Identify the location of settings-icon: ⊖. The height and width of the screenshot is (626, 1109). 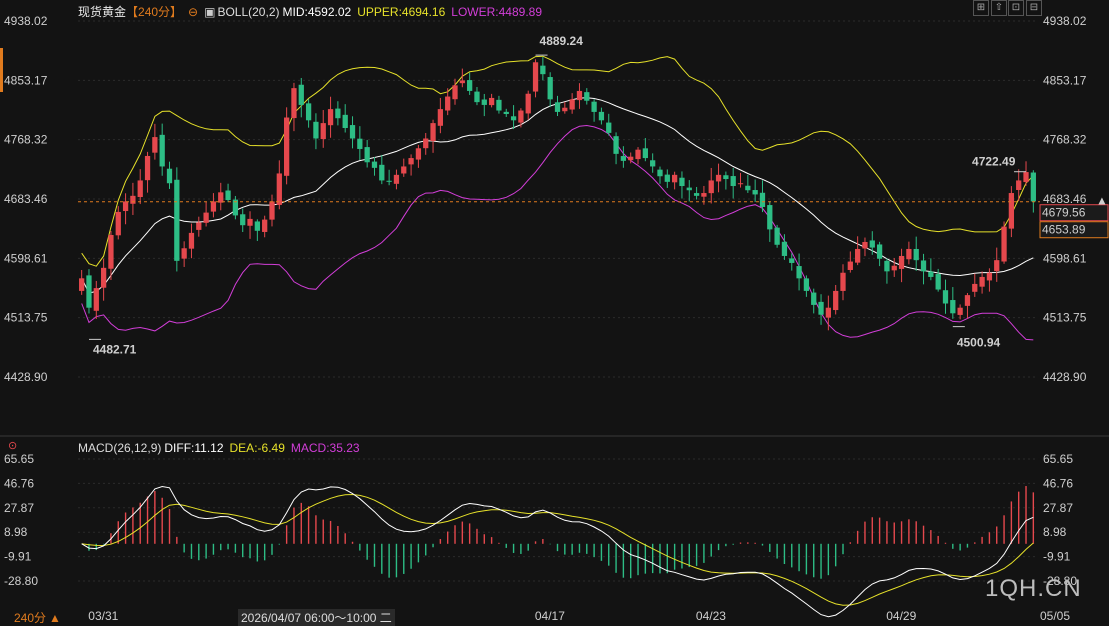
(193, 12).